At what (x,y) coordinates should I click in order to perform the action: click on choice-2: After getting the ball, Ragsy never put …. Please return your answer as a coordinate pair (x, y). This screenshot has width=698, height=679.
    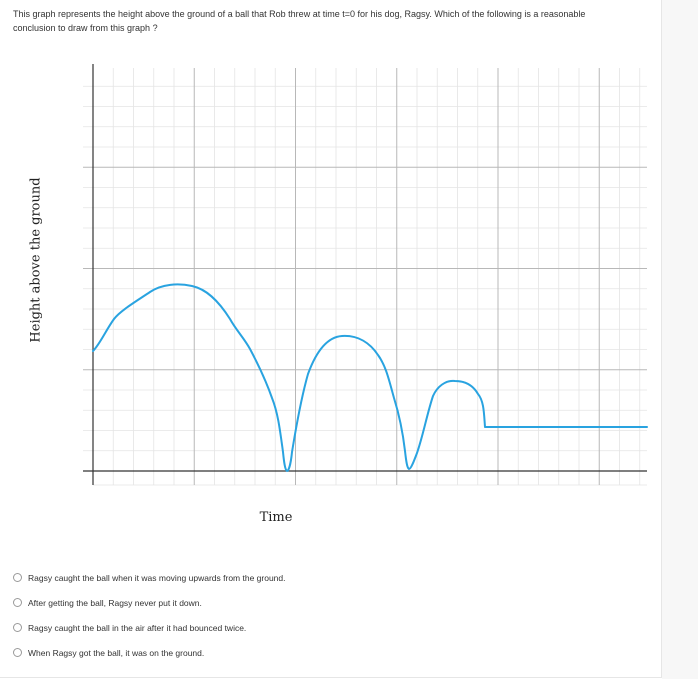
    Looking at the image, I should click on (149, 602).